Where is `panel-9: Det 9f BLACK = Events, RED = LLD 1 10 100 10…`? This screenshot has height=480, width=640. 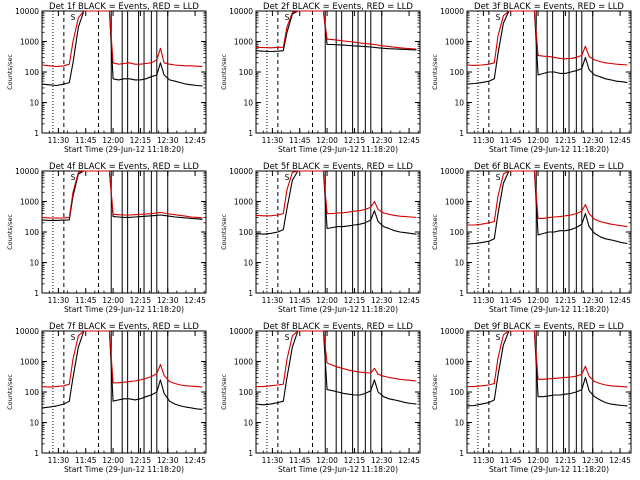 panel-9: Det 9f BLACK = Events, RED = LLD 1 10 100 10… is located at coordinates (531, 398).